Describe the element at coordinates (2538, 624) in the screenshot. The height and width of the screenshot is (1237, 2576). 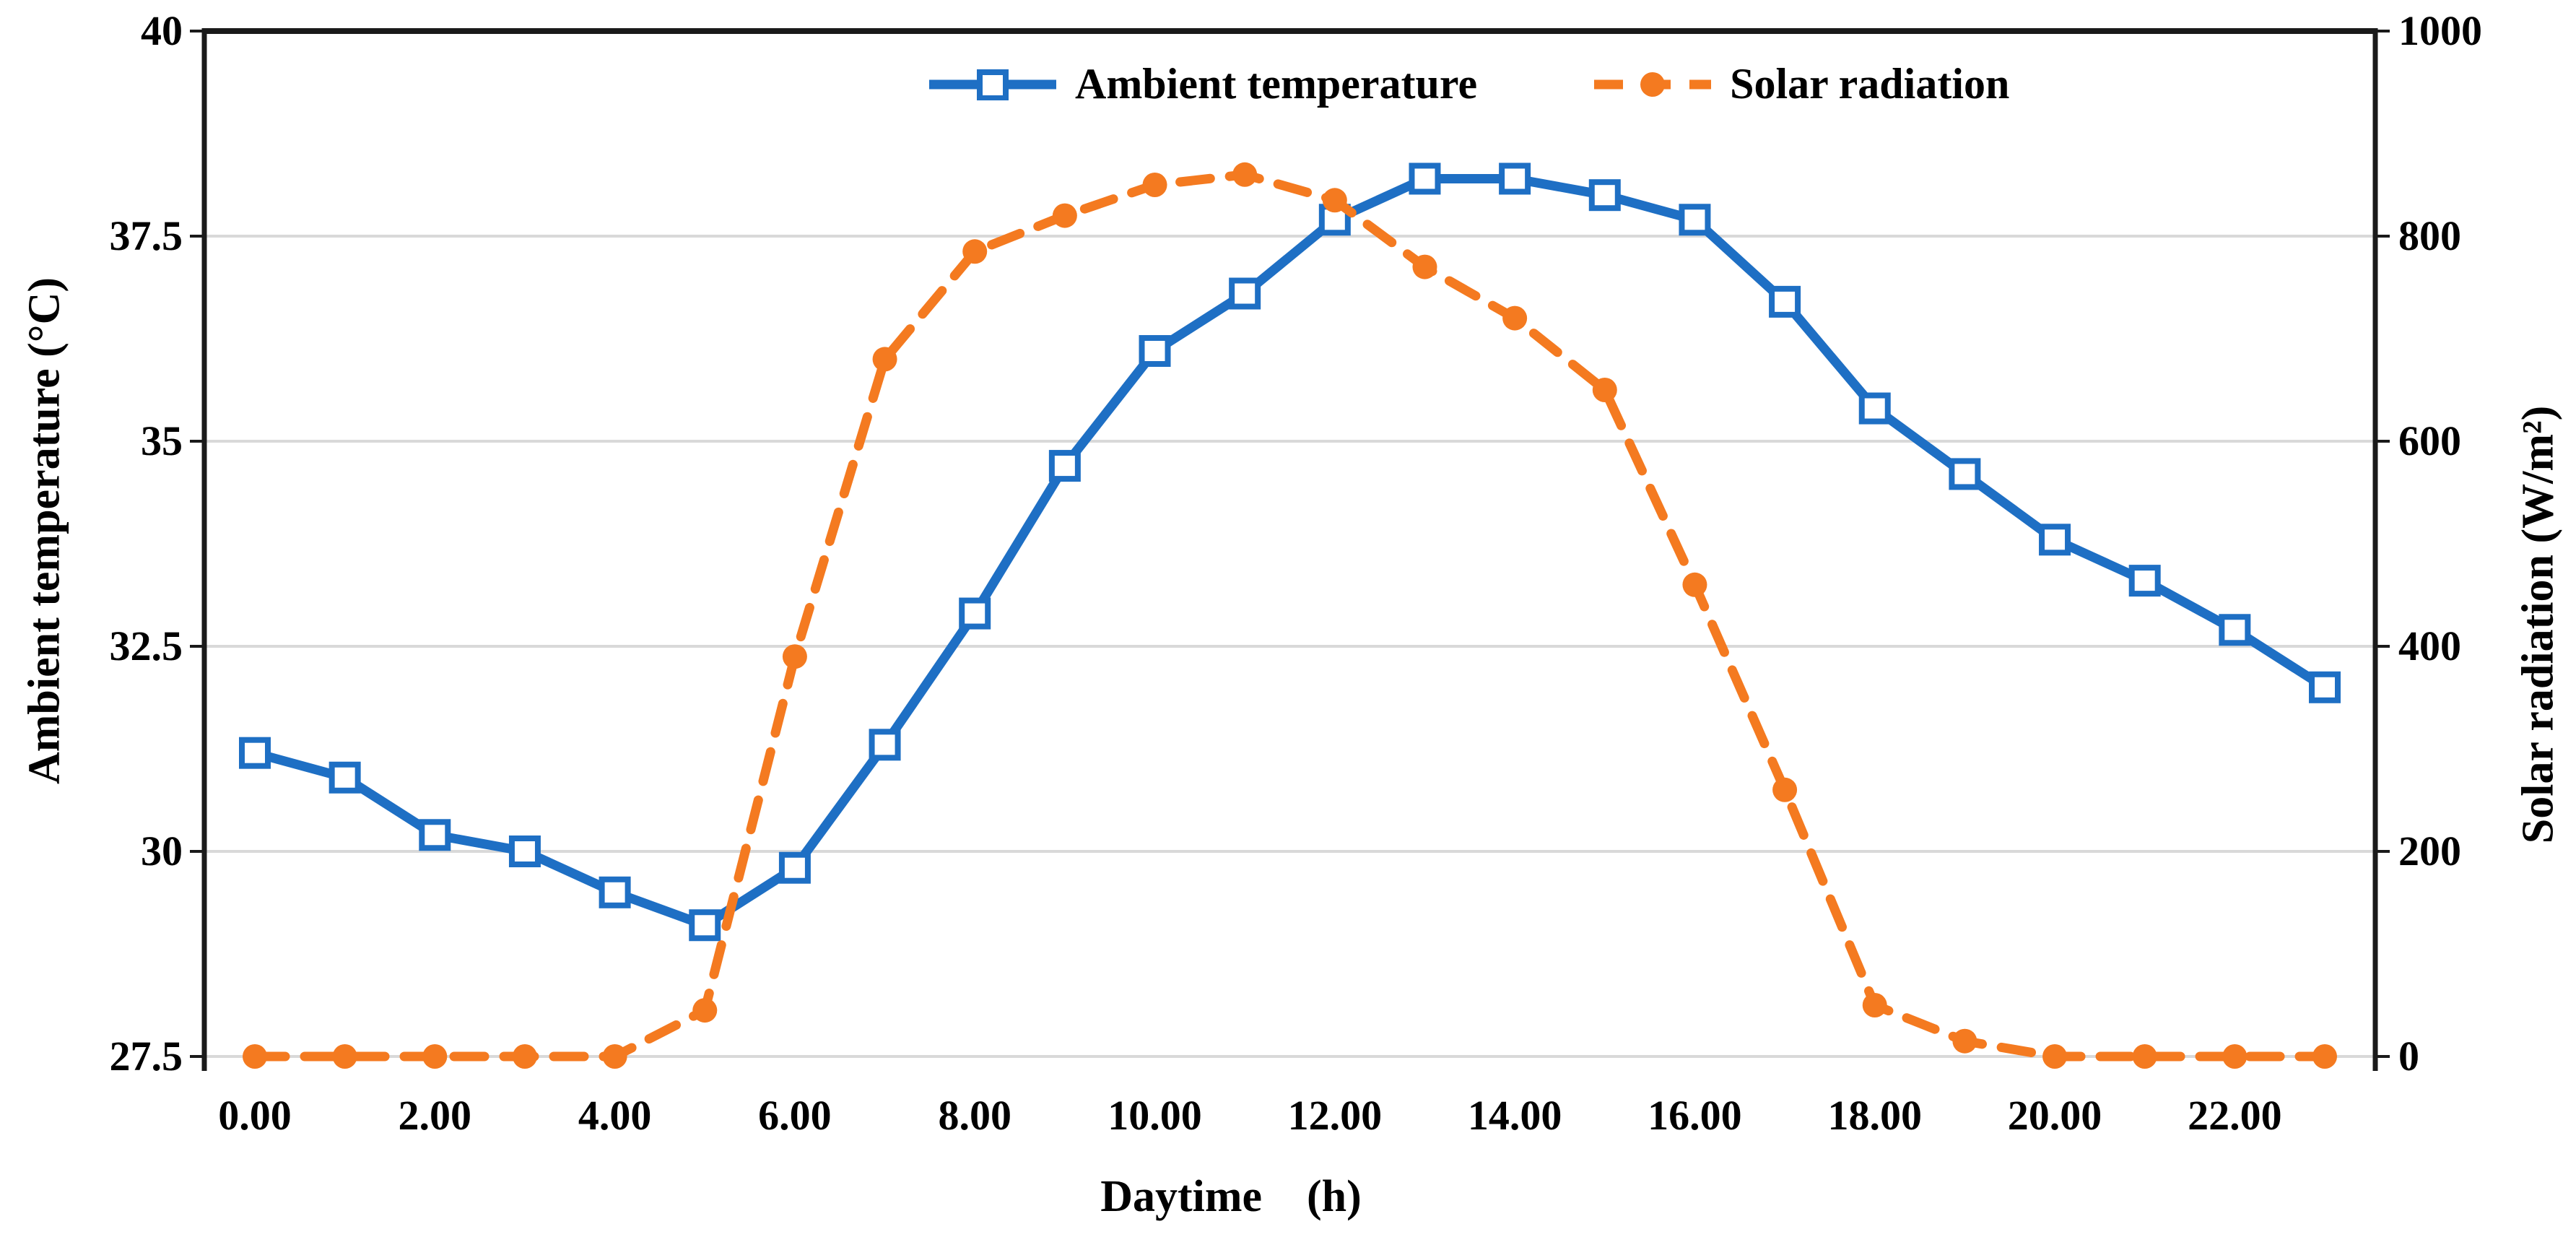
I see `right-axis-title: Solar radiation (W/m²)` at that location.